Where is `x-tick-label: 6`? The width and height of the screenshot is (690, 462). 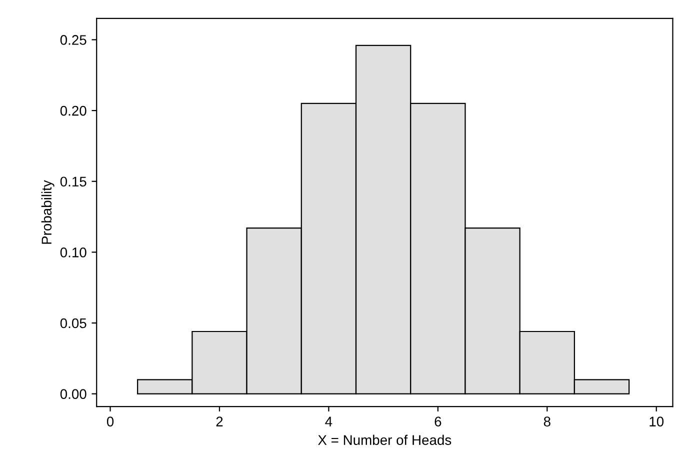
x-tick-label: 6 is located at coordinates (438, 421).